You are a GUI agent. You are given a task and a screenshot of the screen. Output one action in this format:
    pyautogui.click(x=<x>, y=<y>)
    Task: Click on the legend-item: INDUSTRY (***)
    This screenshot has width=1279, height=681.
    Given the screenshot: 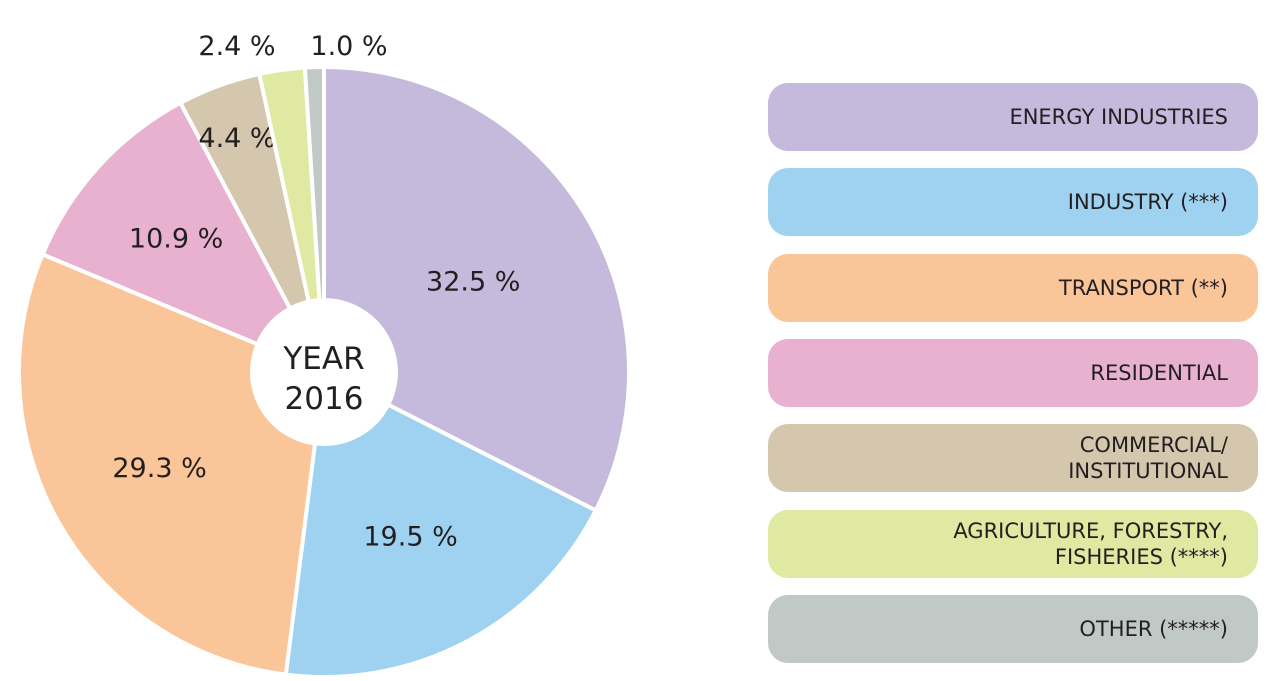 What is the action you would take?
    pyautogui.click(x=1013, y=202)
    